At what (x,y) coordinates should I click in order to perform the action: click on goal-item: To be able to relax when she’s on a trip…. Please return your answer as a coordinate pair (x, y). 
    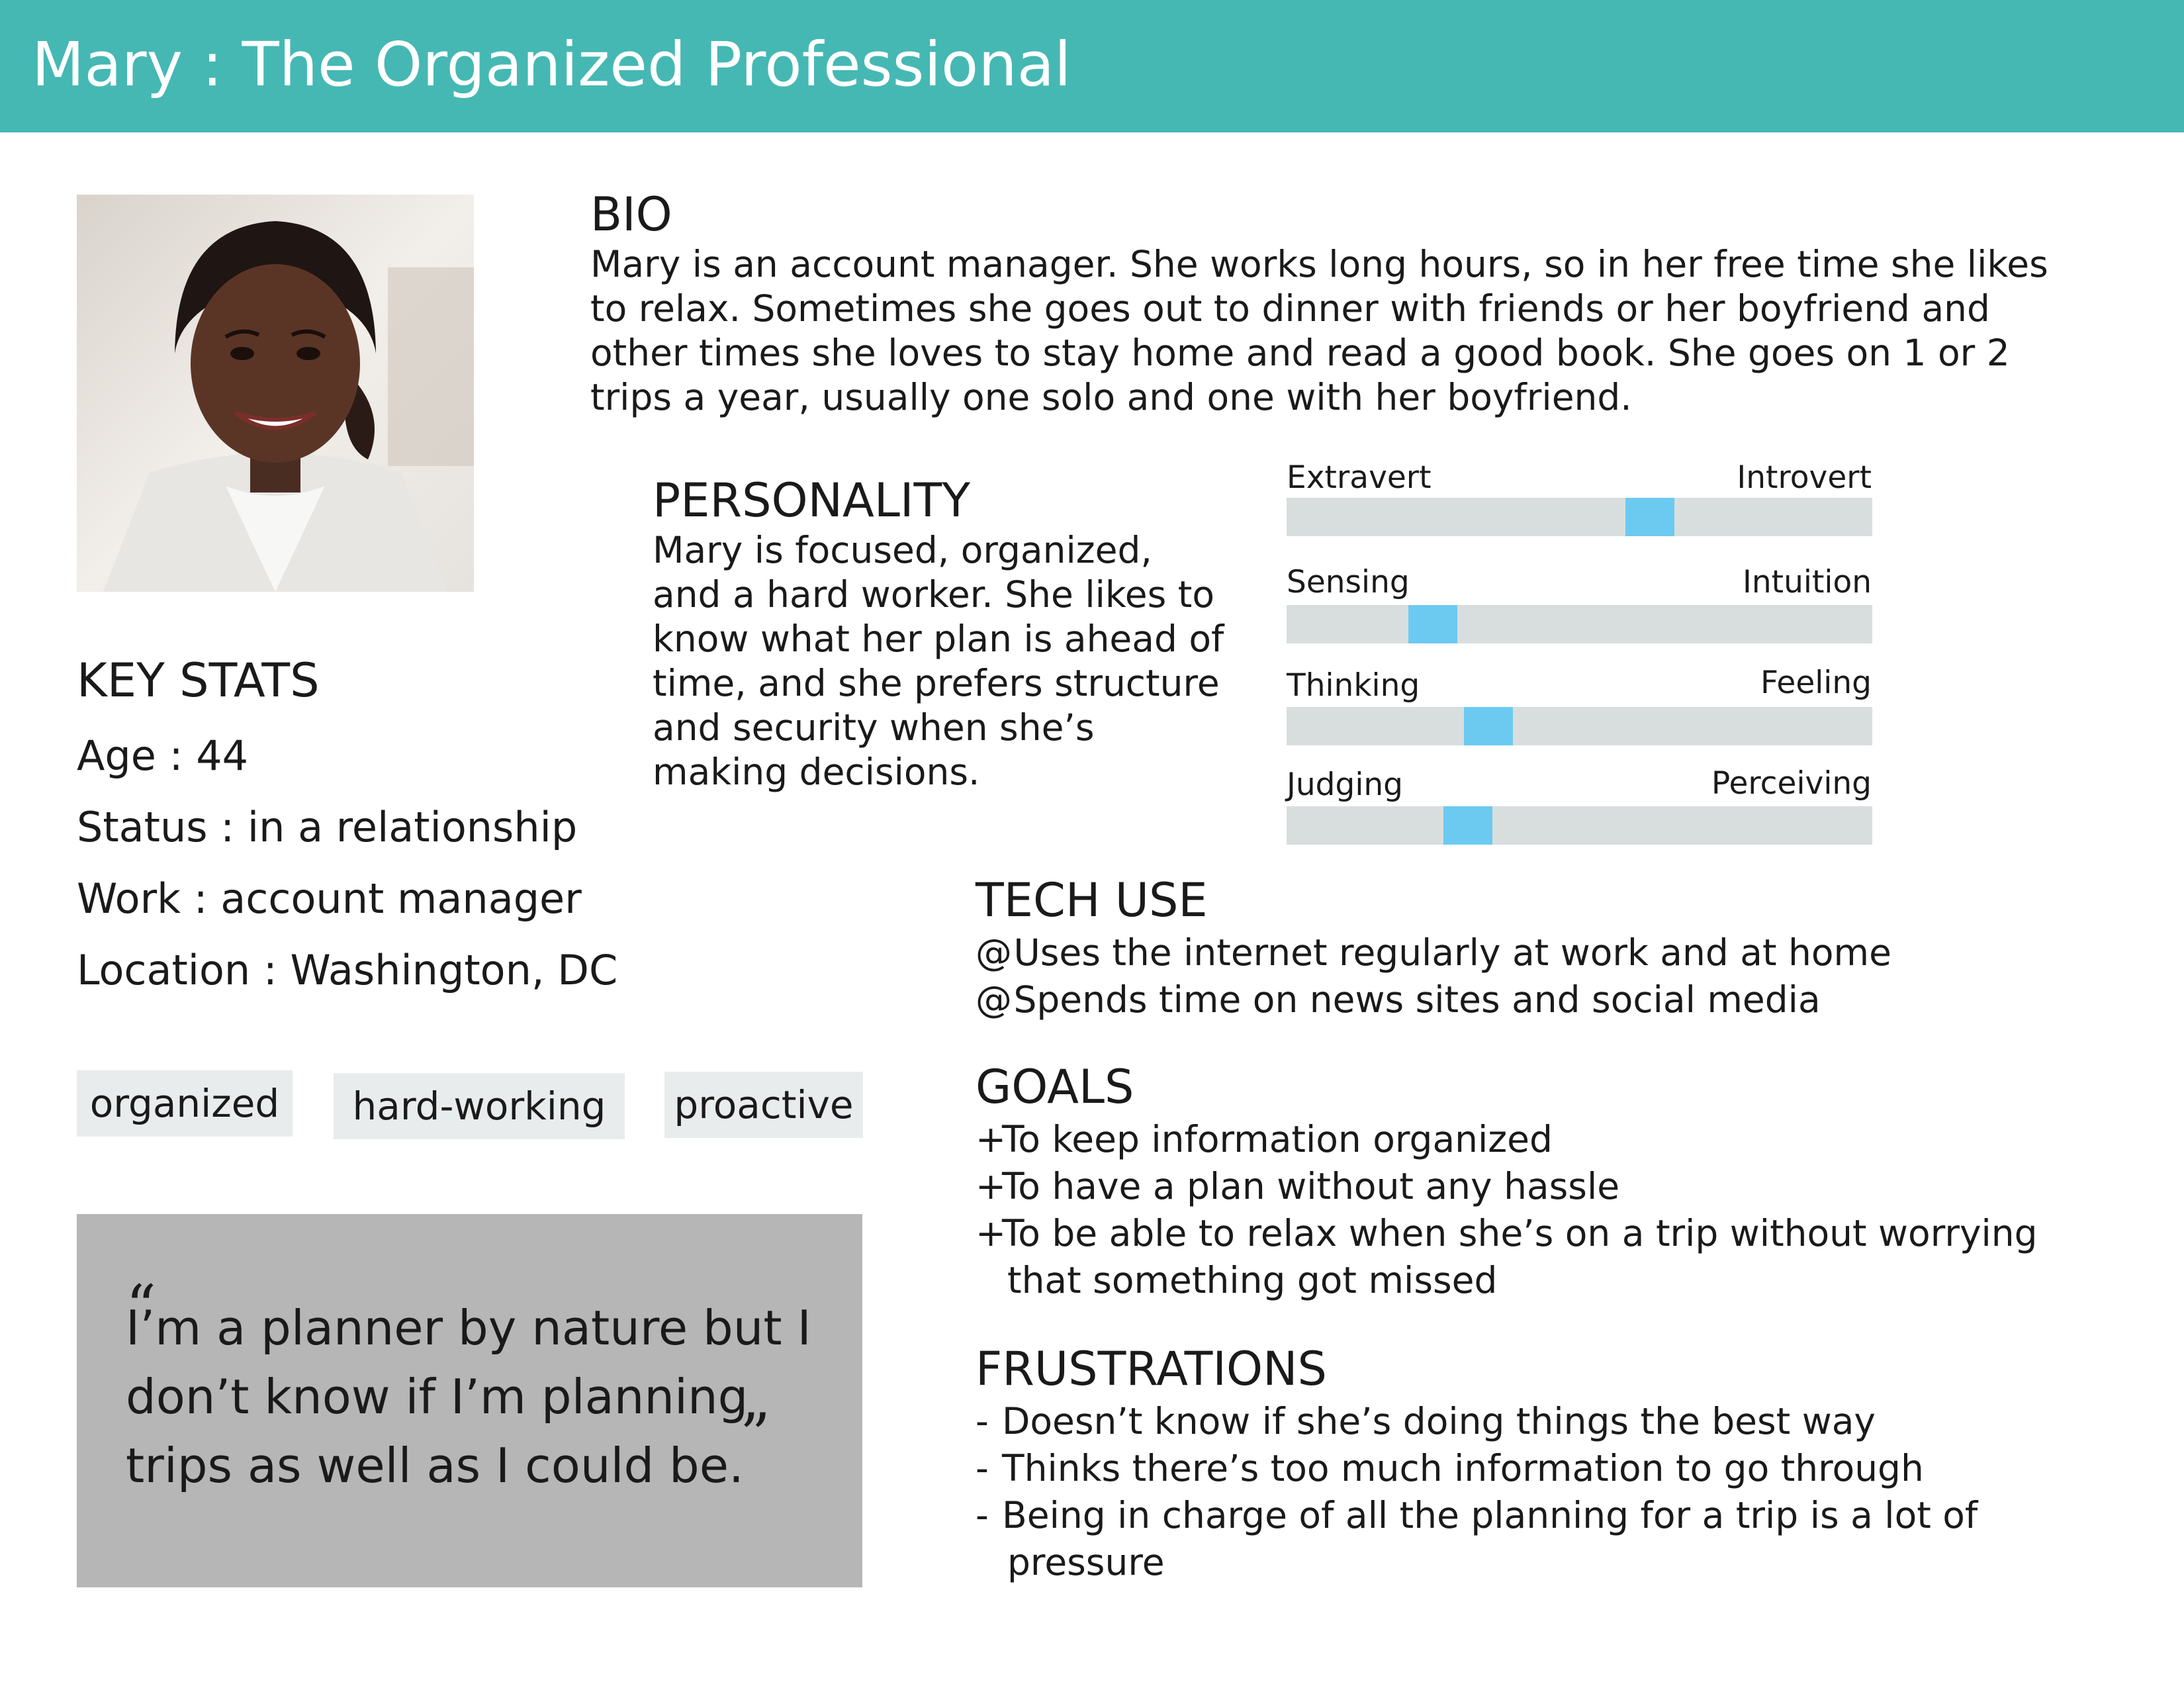
    Looking at the image, I should click on (1520, 1233).